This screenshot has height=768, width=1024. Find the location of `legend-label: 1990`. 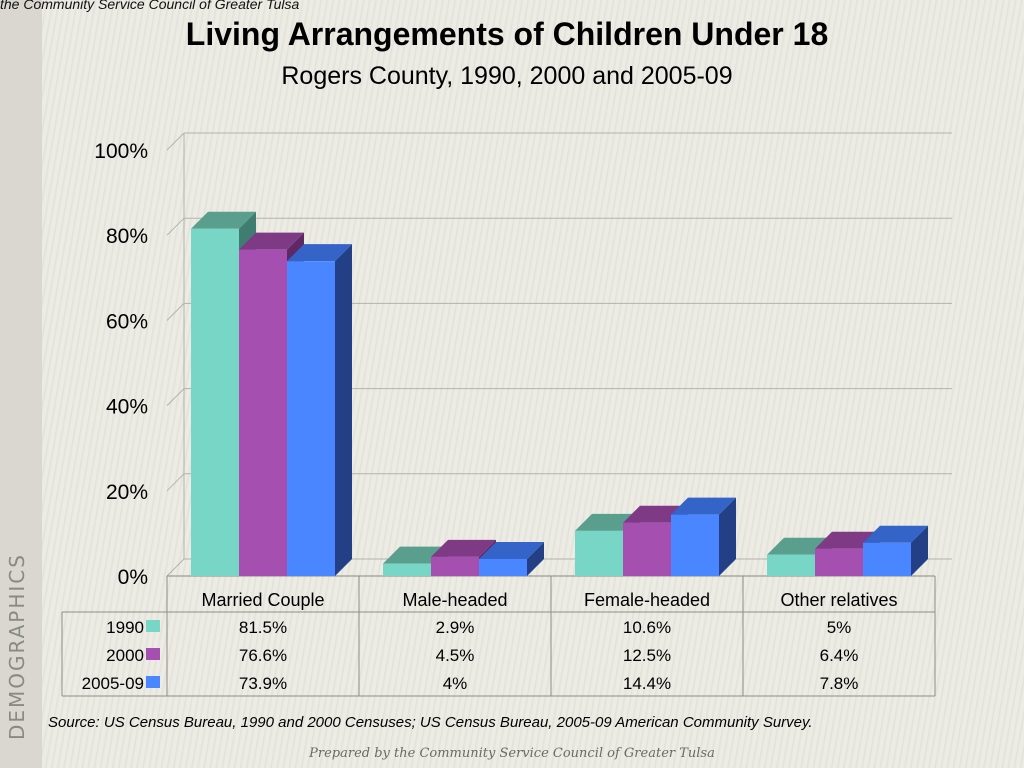

legend-label: 1990 is located at coordinates (125, 627).